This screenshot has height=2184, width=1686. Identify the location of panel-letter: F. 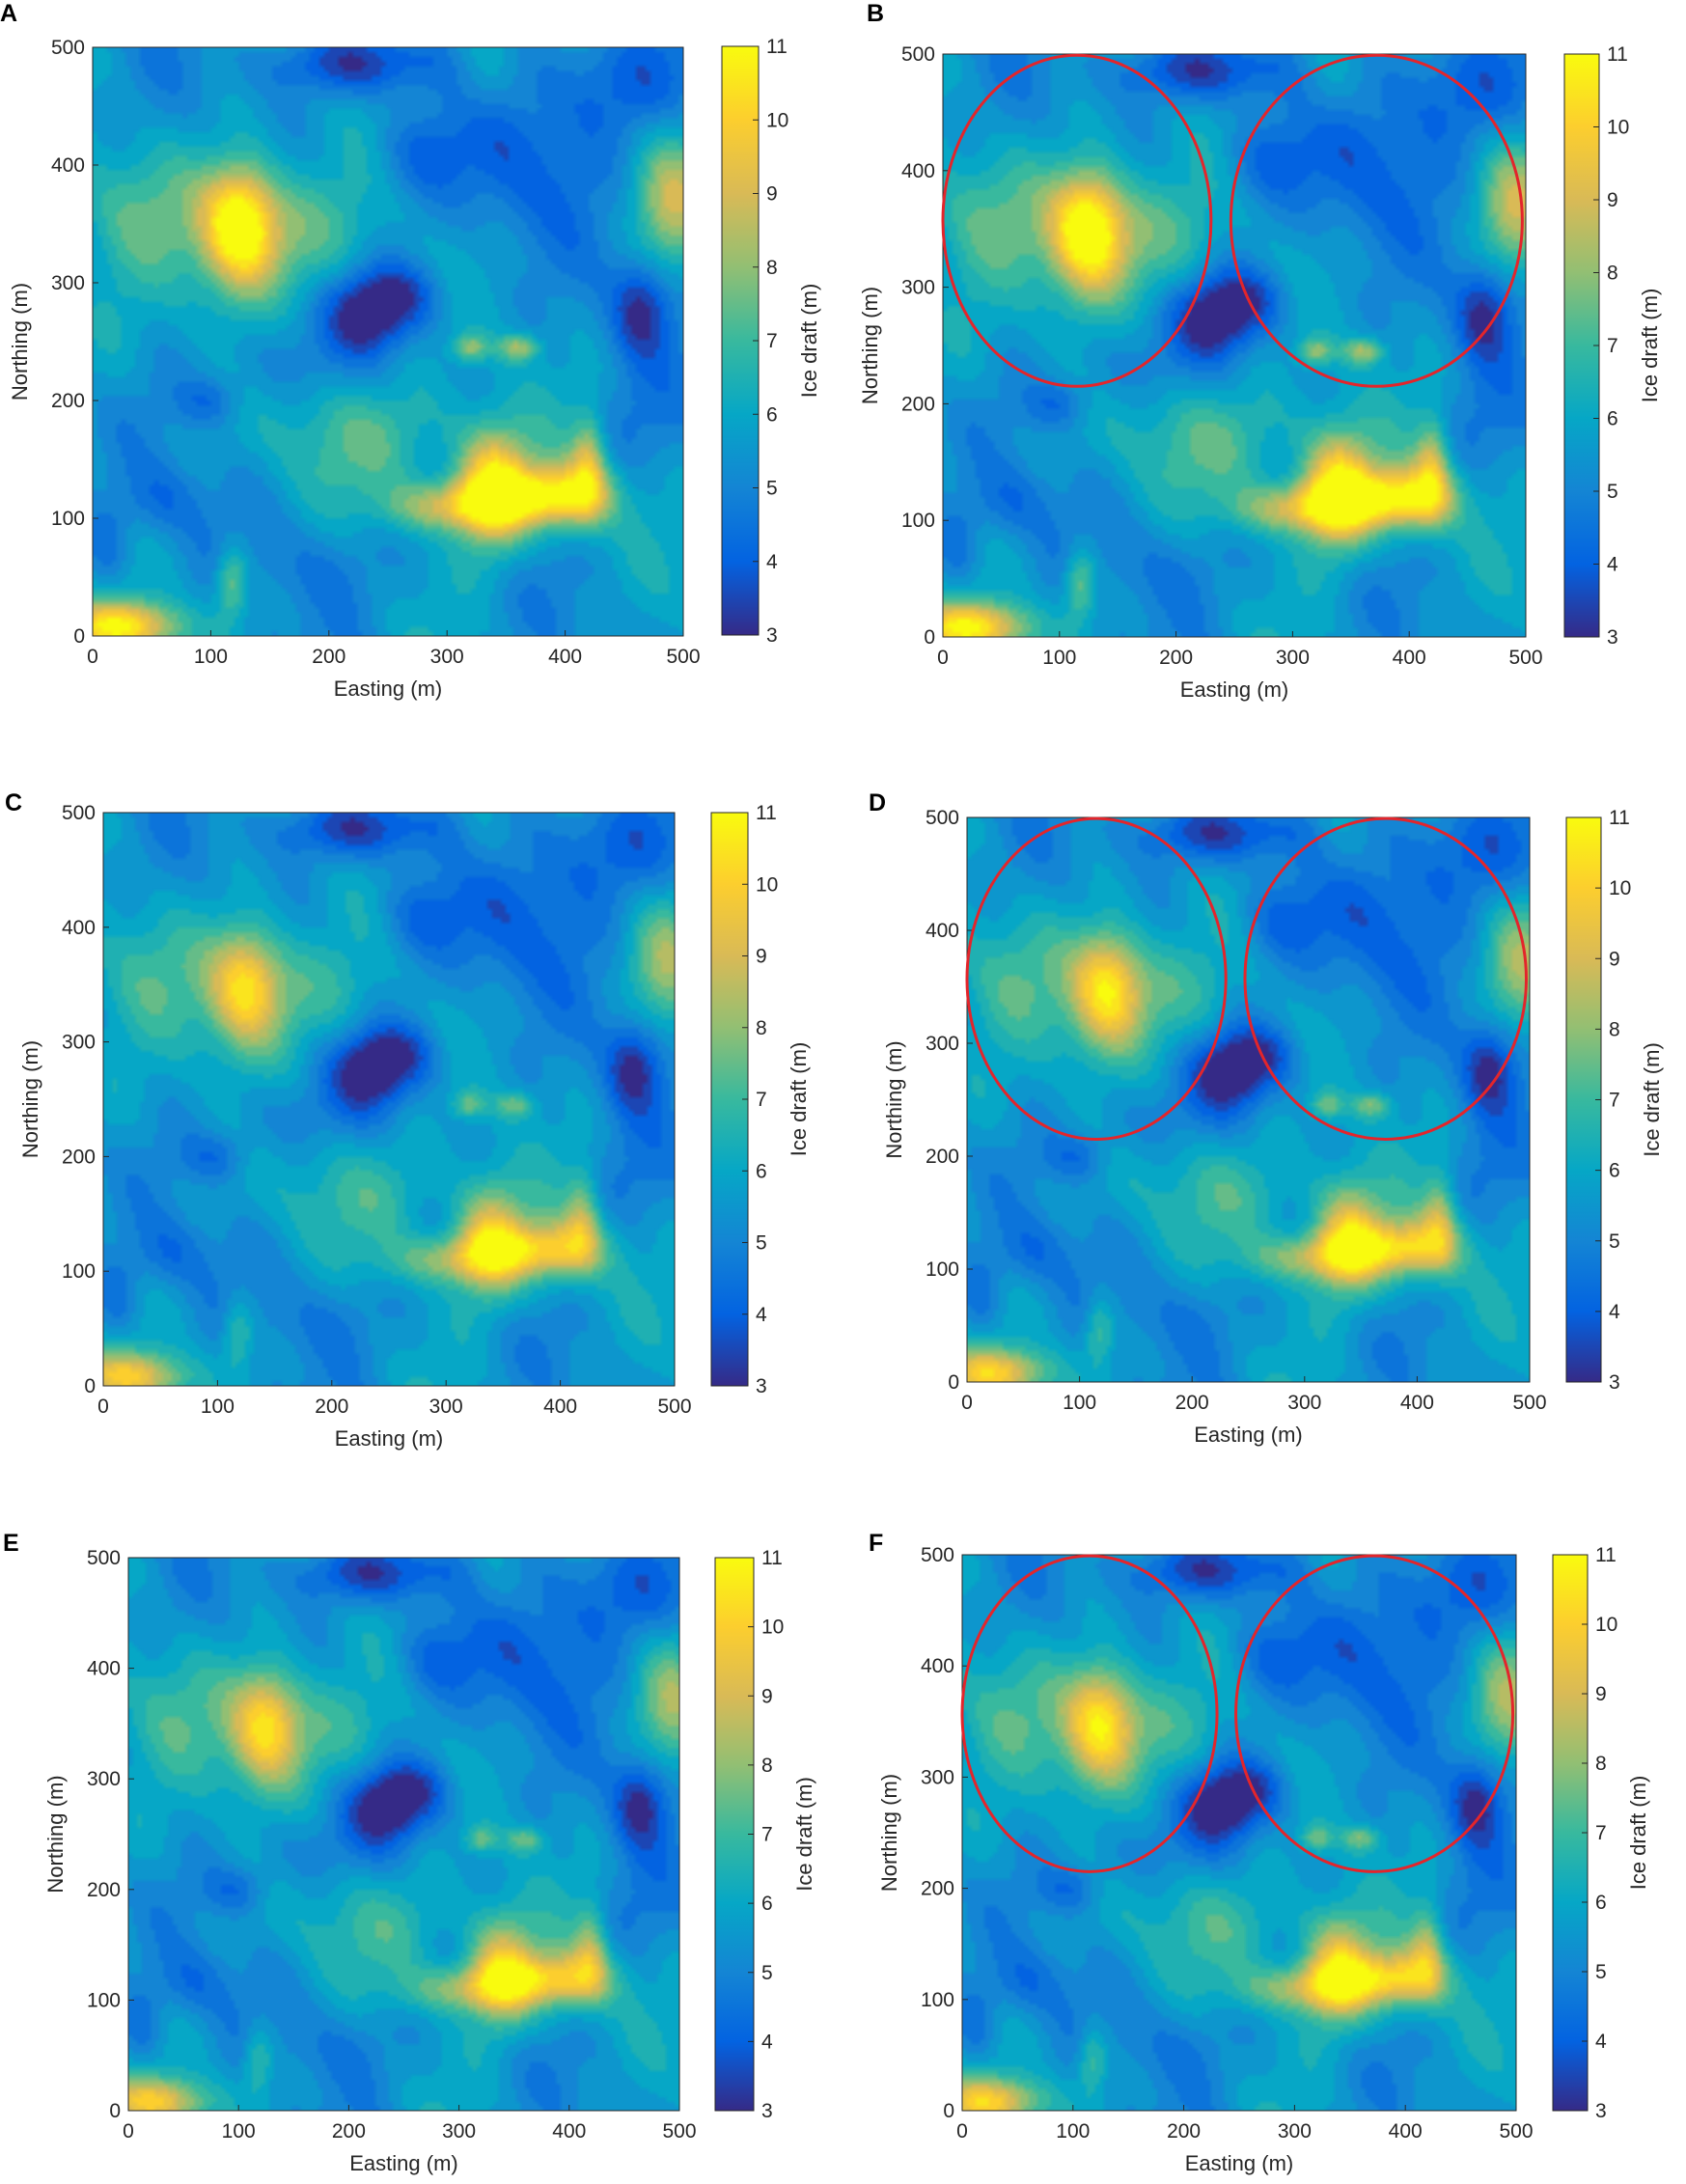
(876, 1544).